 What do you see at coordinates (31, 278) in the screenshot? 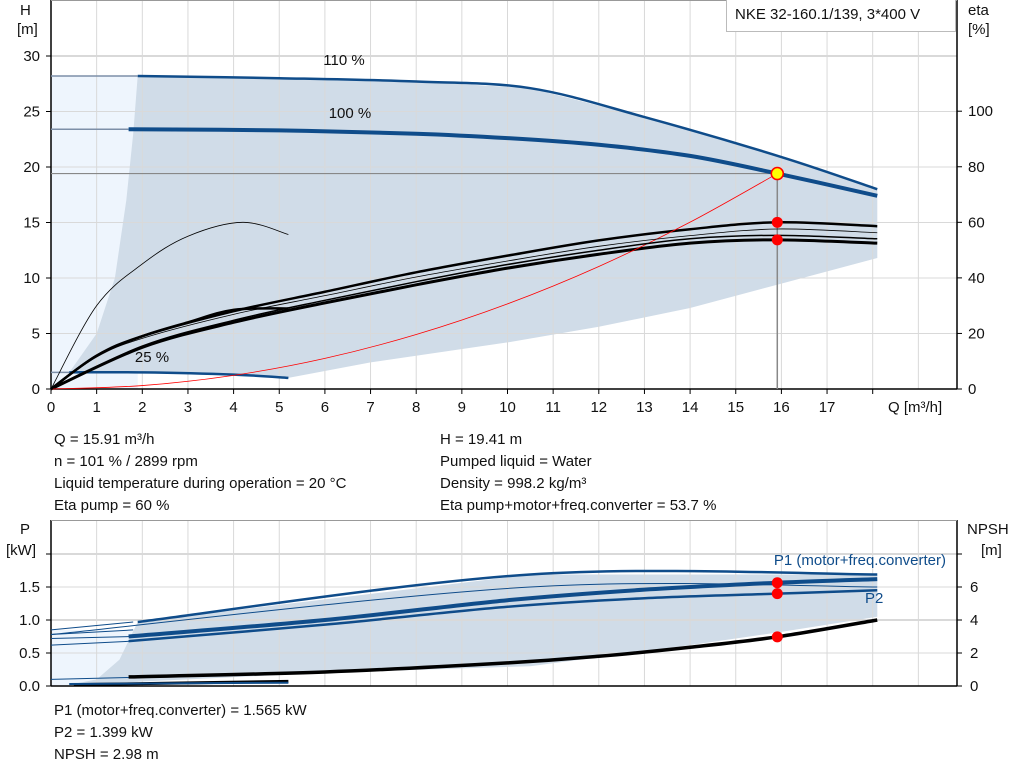
I see `y-tick-label: 10` at bounding box center [31, 278].